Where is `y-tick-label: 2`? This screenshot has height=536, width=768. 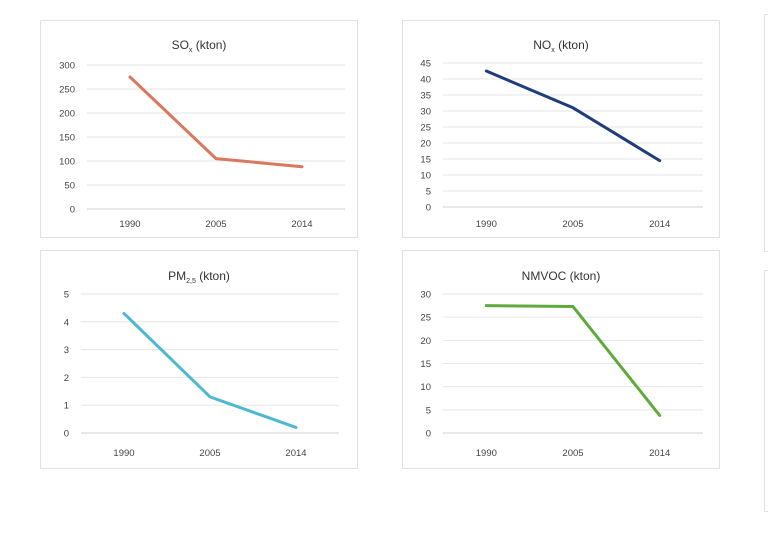
y-tick-label: 2 is located at coordinates (66, 378).